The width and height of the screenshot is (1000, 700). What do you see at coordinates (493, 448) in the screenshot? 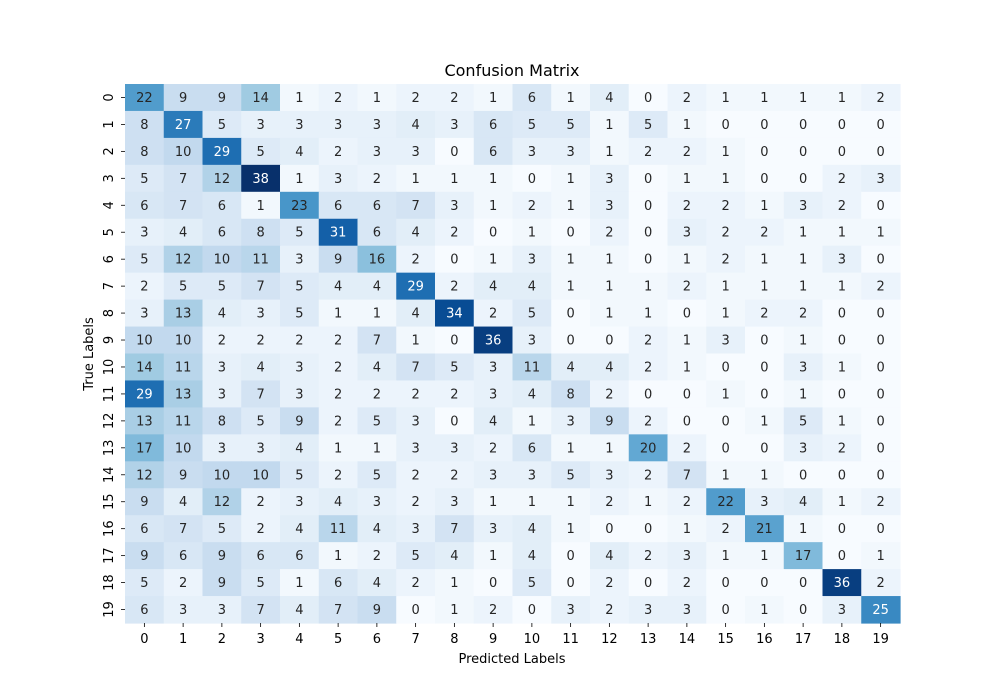
I see `heatmap-cell-r13-c9` at bounding box center [493, 448].